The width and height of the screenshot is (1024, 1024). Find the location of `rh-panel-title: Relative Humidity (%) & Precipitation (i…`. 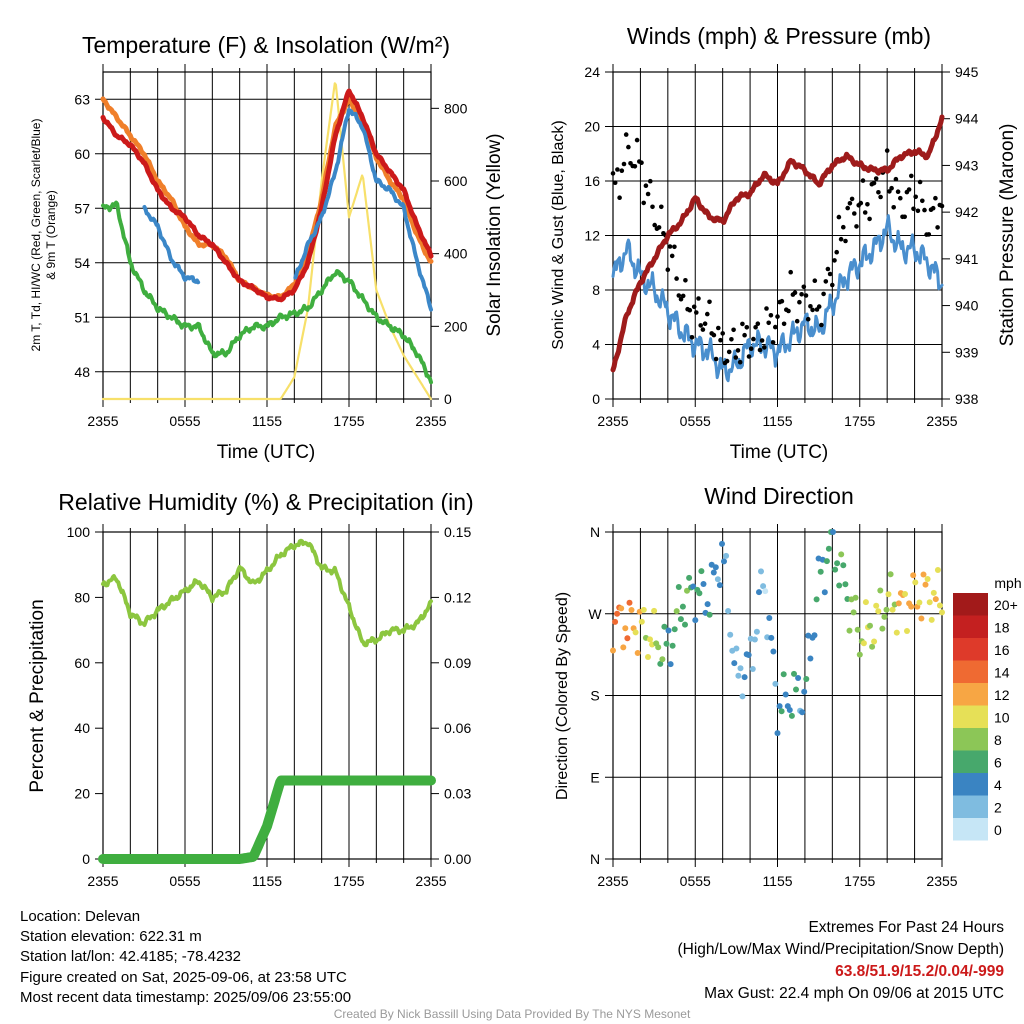

rh-panel-title: Relative Humidity (%) & Precipitation (i… is located at coordinates (265, 502).